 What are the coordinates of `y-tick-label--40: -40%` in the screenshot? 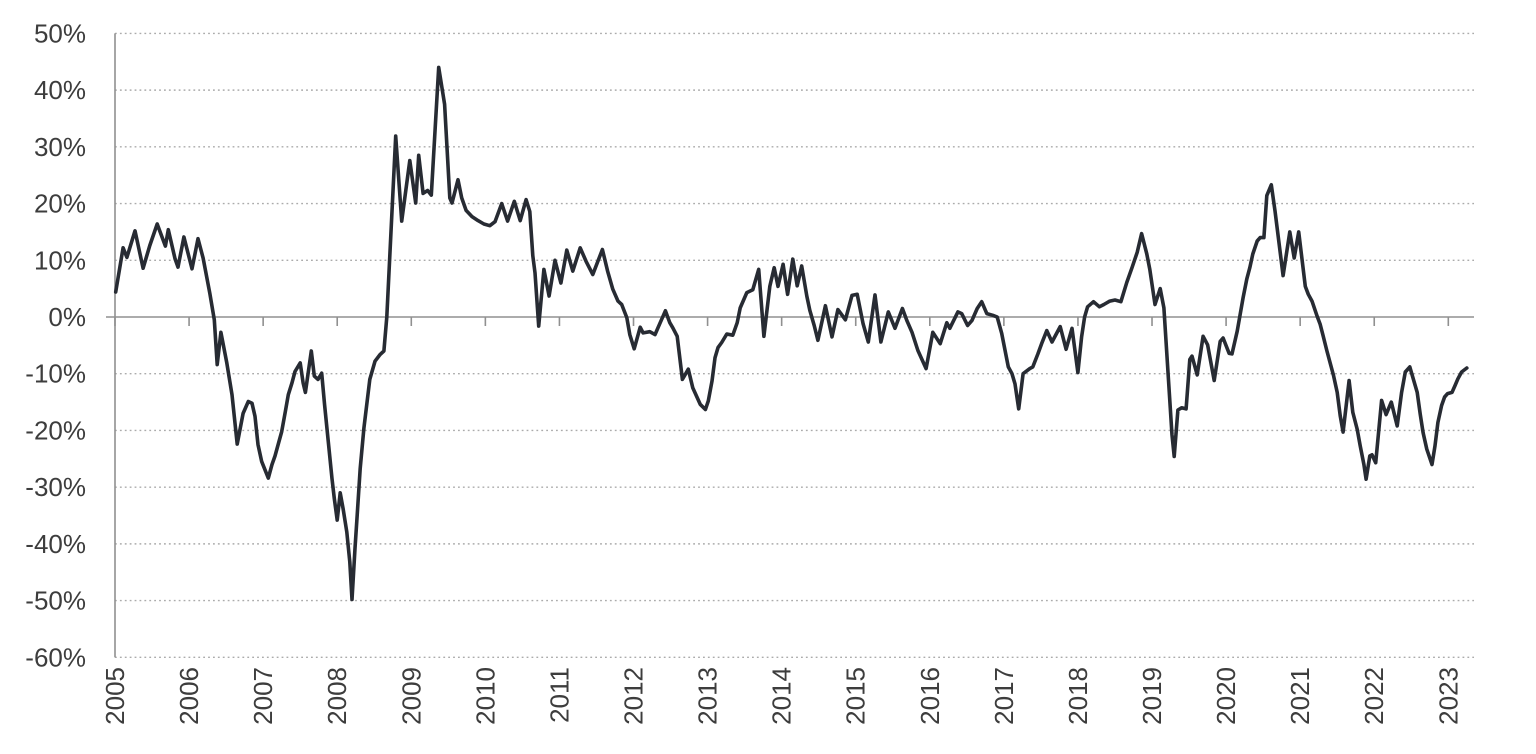 It's located at (55, 544).